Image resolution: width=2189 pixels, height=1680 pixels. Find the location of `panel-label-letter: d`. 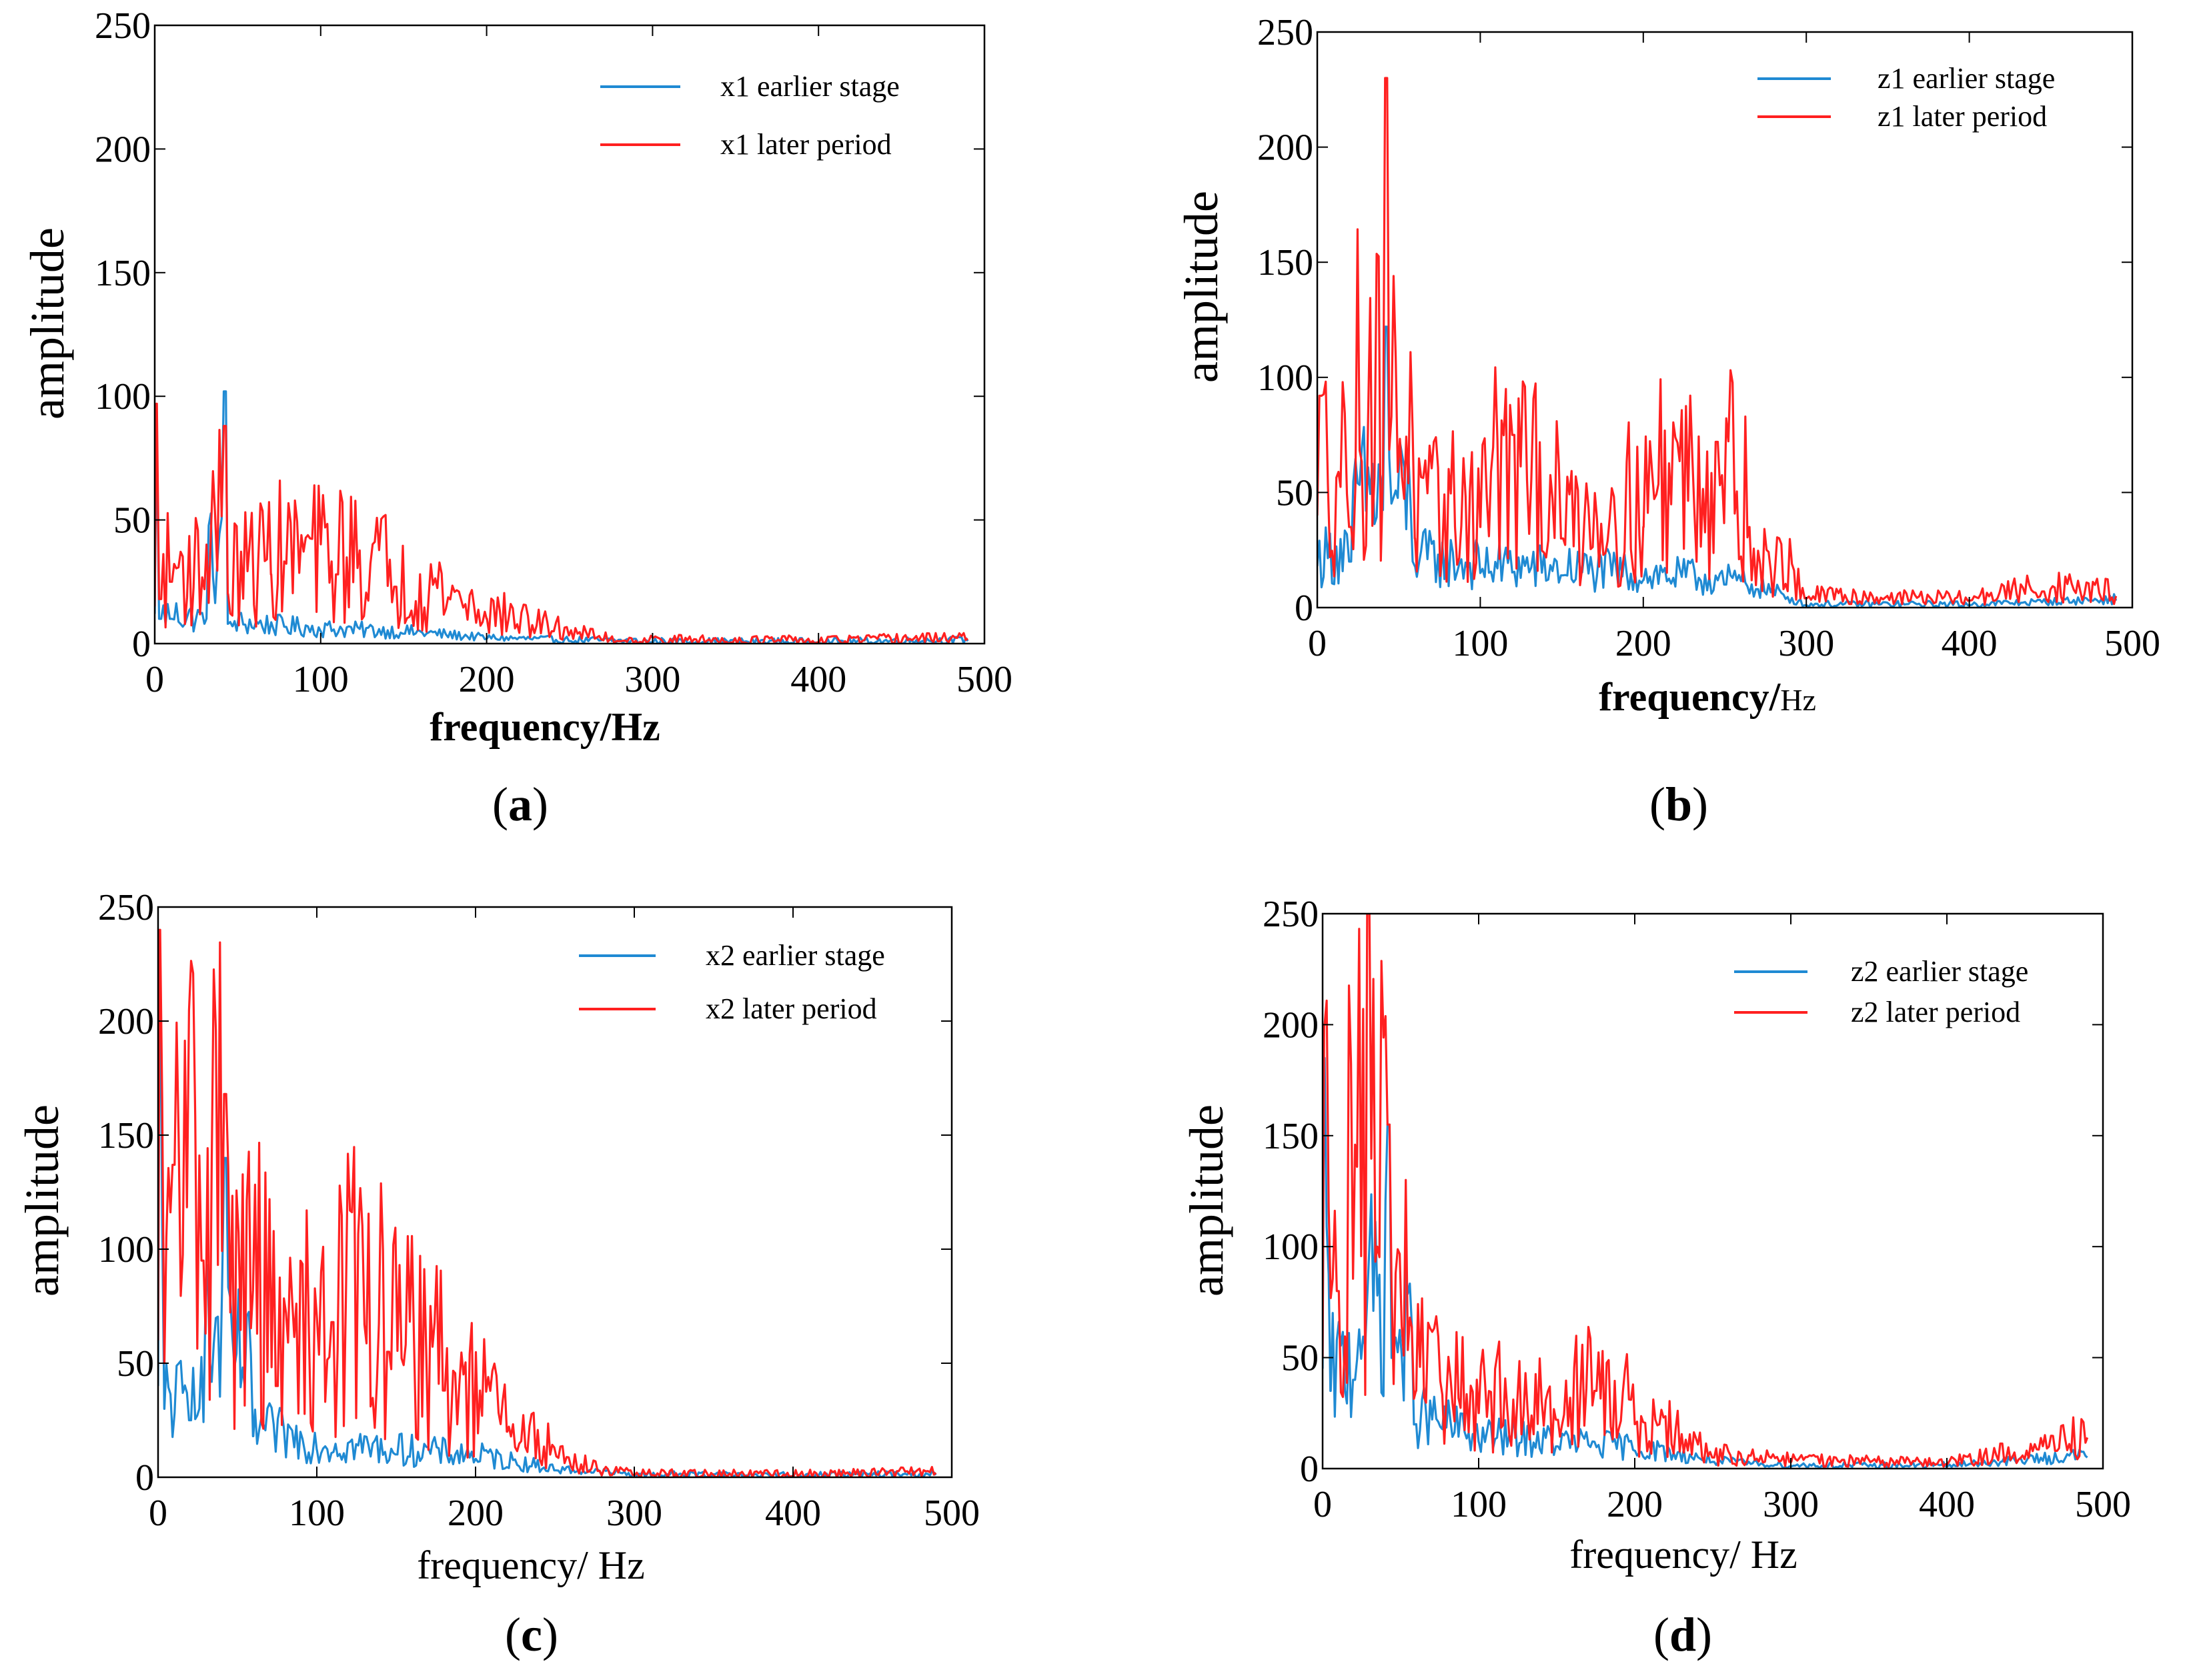

panel-label-letter: d is located at coordinates (1682, 1634).